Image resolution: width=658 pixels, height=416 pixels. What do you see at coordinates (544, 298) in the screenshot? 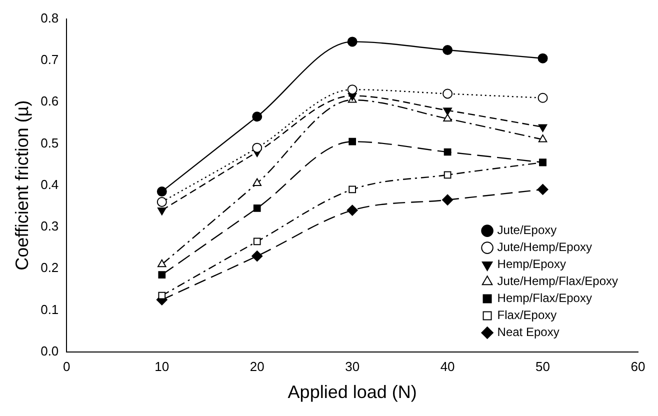
I see `legend-label: Hemp/Flax/Epoxy` at bounding box center [544, 298].